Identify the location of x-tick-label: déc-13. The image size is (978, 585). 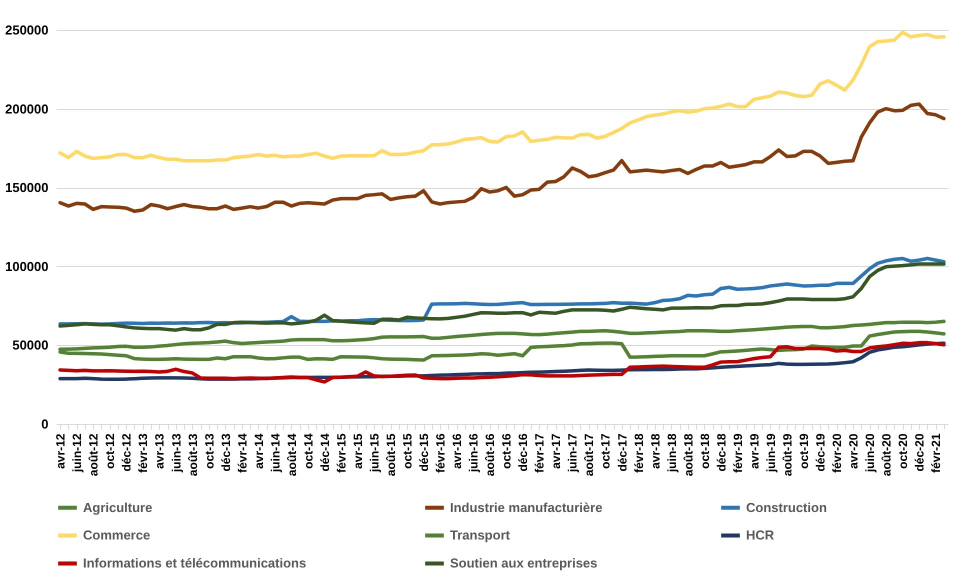
(225, 452).